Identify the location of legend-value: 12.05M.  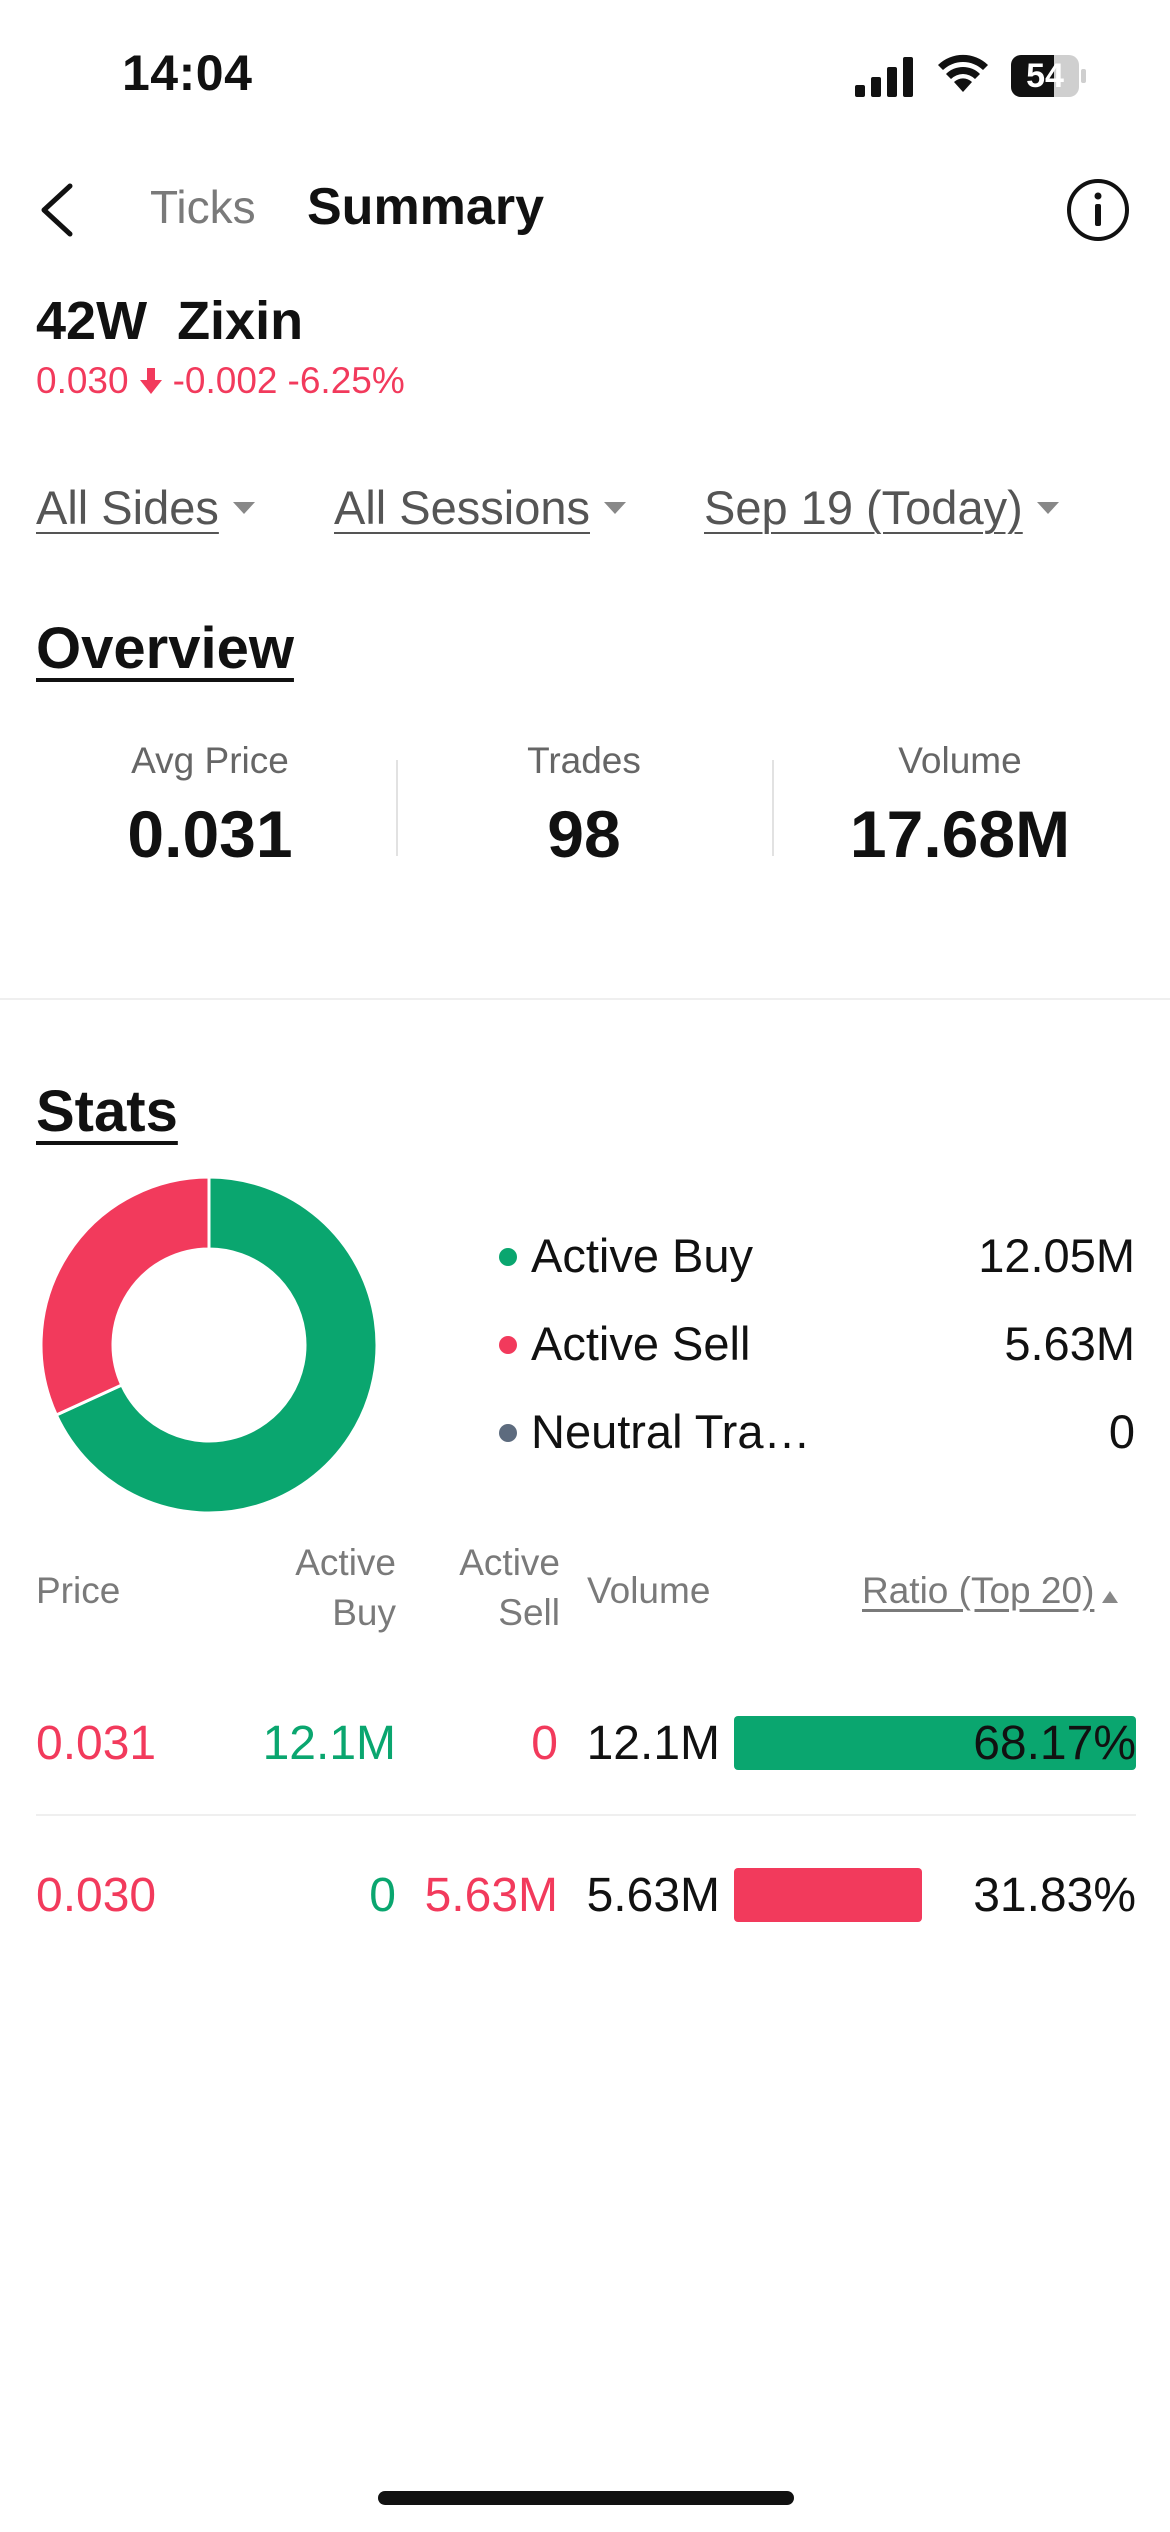
(1056, 1255).